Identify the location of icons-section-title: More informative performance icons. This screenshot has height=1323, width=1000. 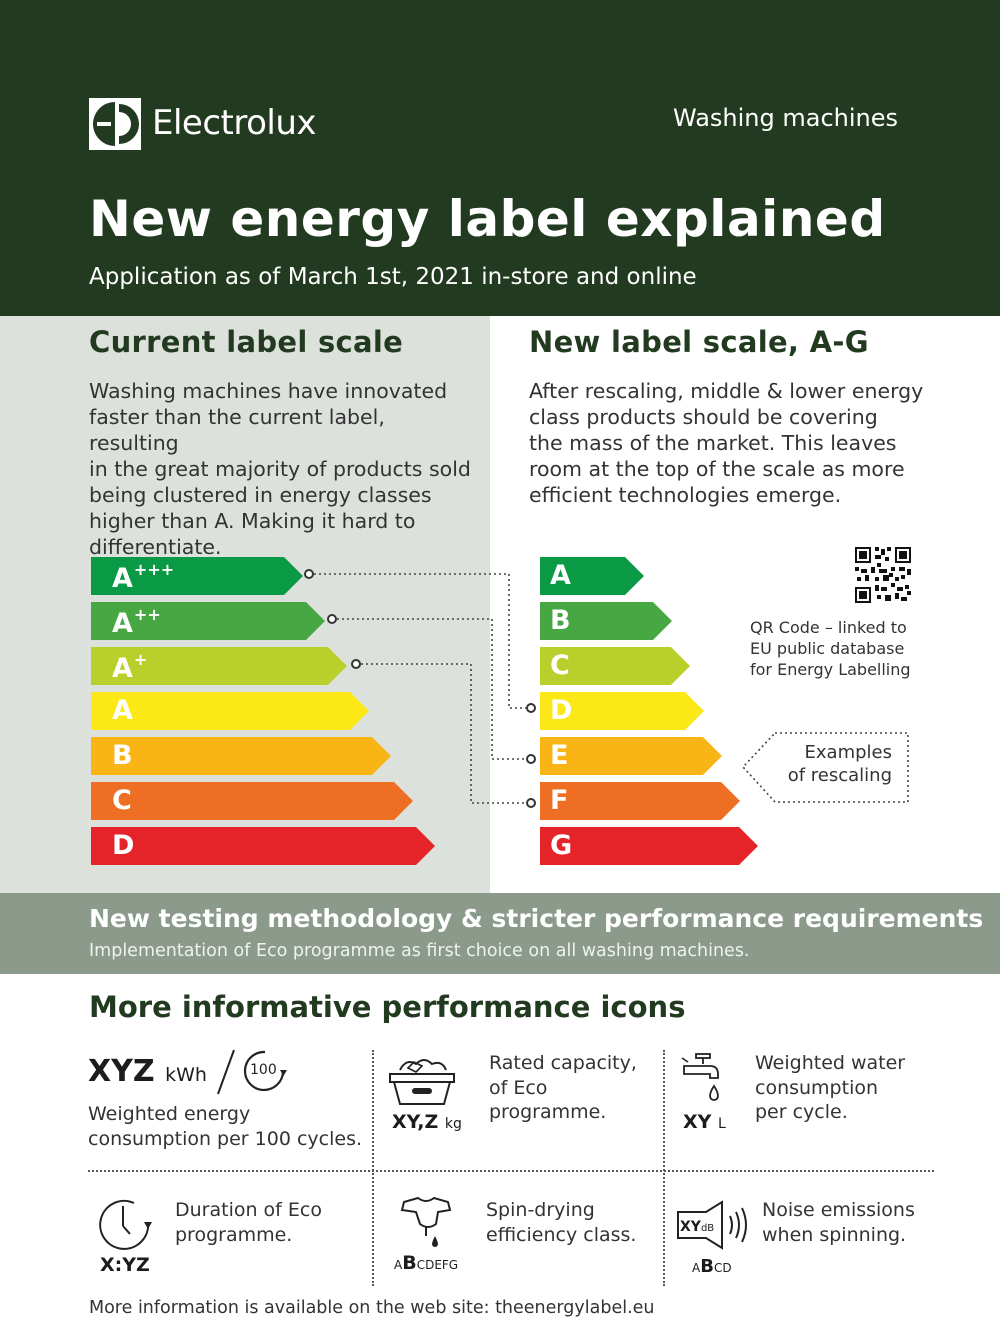
(387, 1007).